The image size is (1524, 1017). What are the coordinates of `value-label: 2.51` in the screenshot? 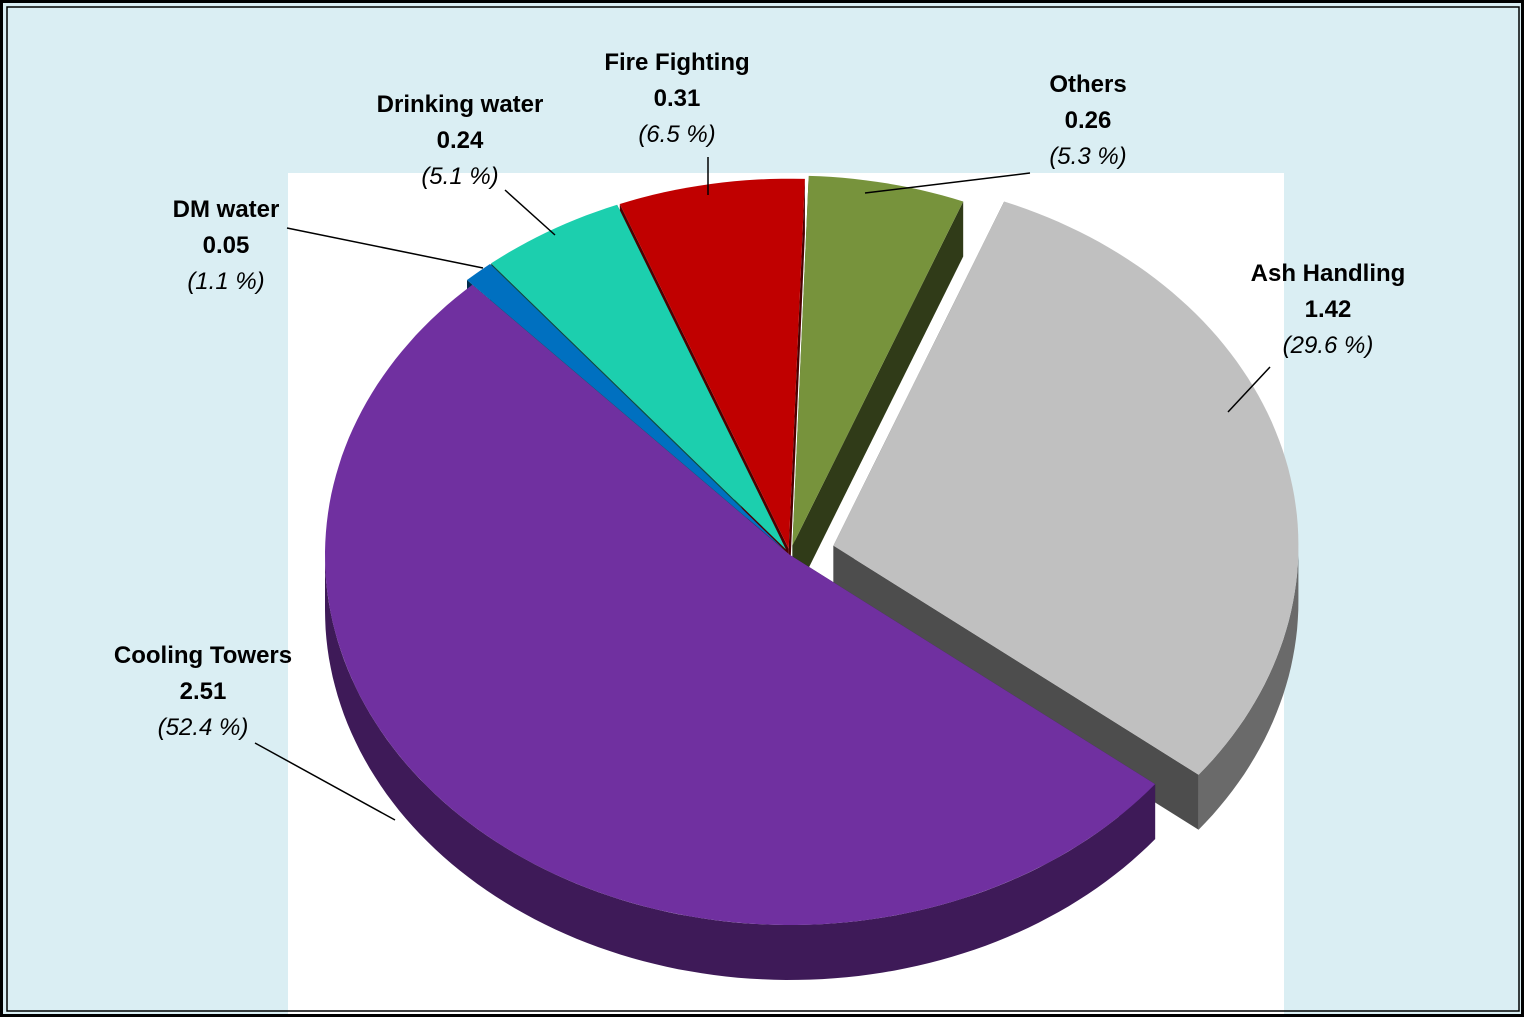 It's located at (203, 691).